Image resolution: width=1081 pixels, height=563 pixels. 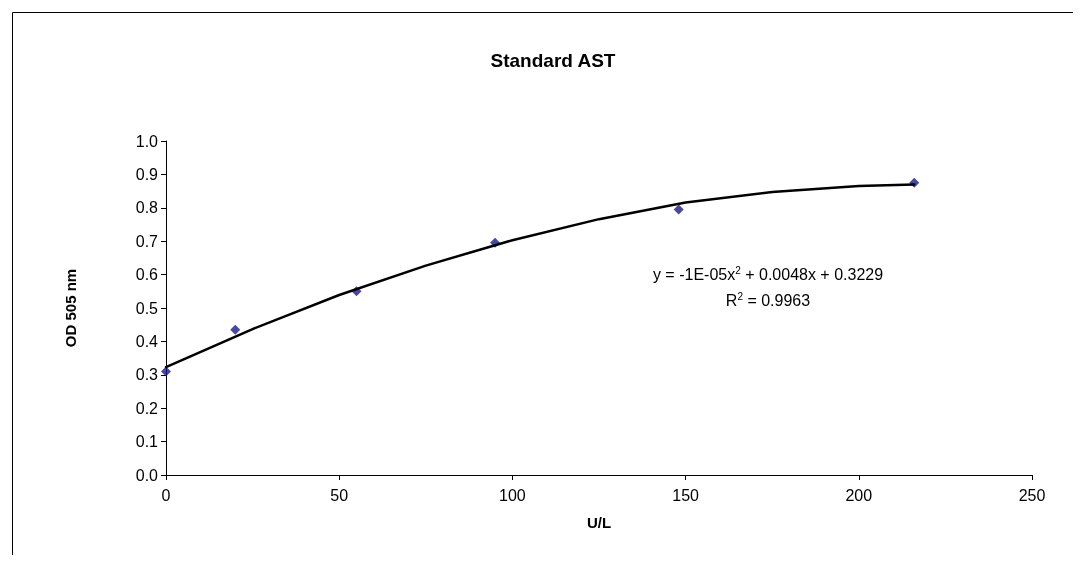 What do you see at coordinates (147, 341) in the screenshot?
I see `y-tick-label: 0.4` at bounding box center [147, 341].